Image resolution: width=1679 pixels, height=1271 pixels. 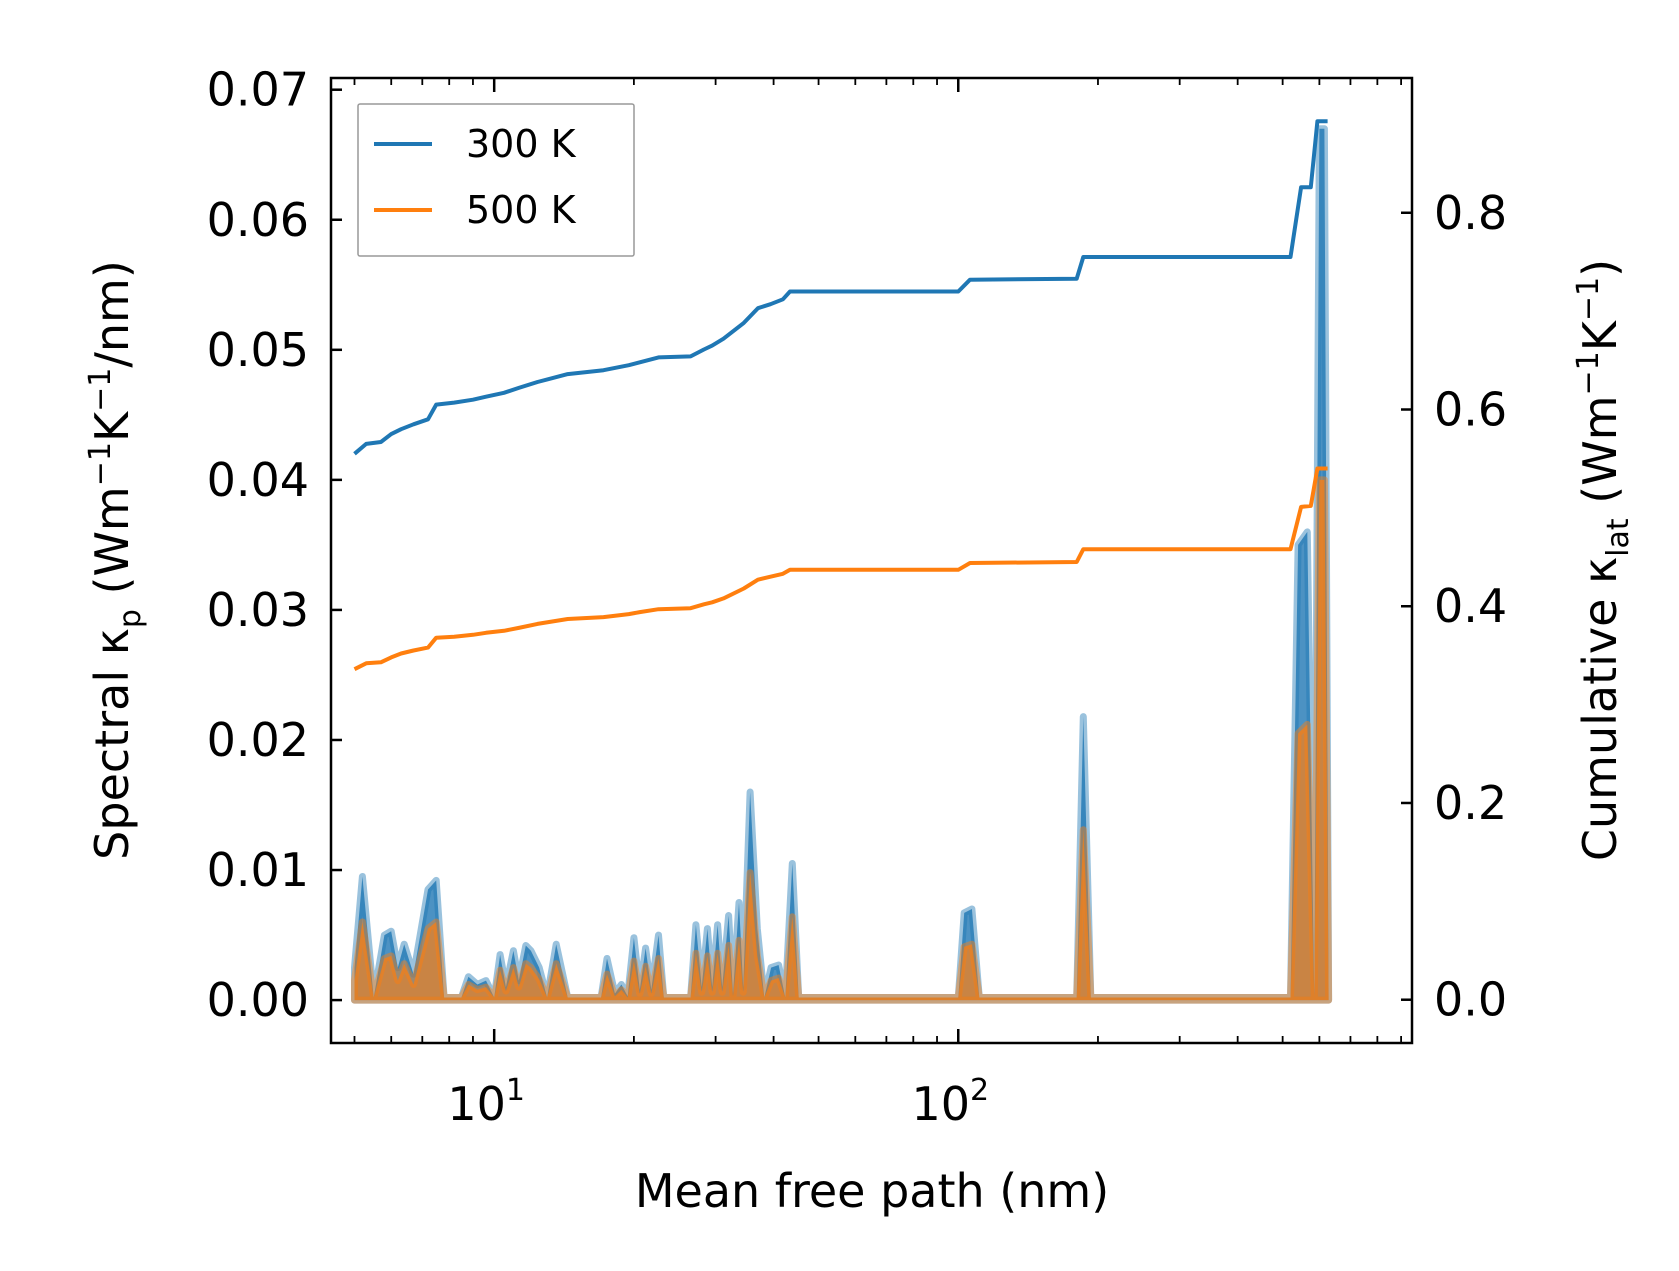 I want to click on y-left-tick-label: 0.03, so click(x=258, y=610).